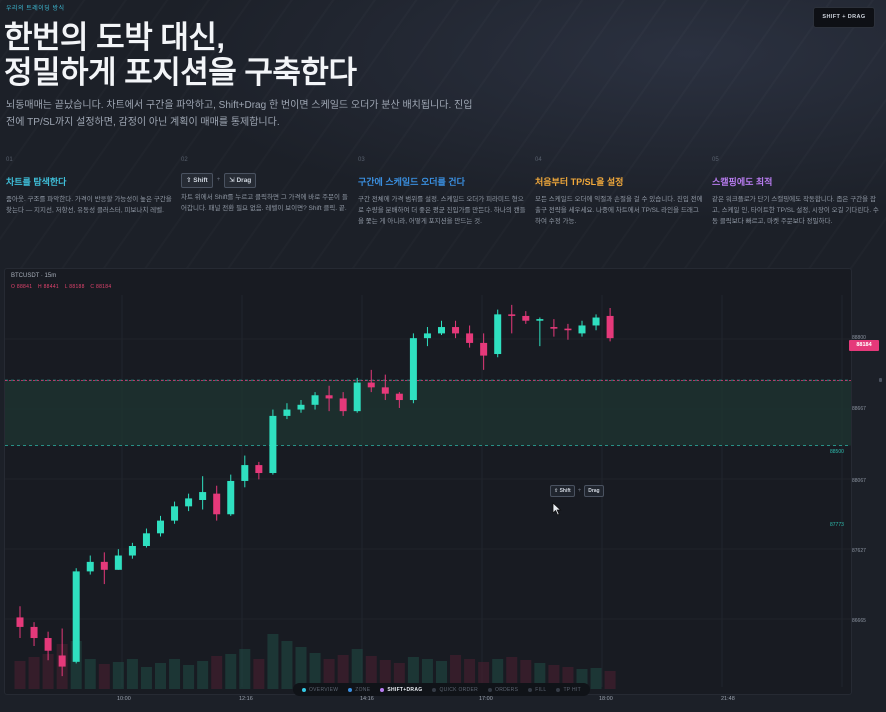 Image resolution: width=886 pixels, height=712 pixels. Describe the element at coordinates (859, 409) in the screenshot. I see `price-axis-label: 88667` at that location.